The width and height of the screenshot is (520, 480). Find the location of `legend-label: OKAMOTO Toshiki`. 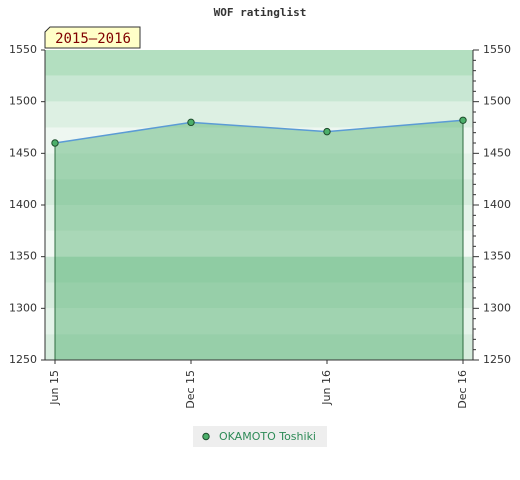

legend-label: OKAMOTO Toshiki is located at coordinates (267, 436).